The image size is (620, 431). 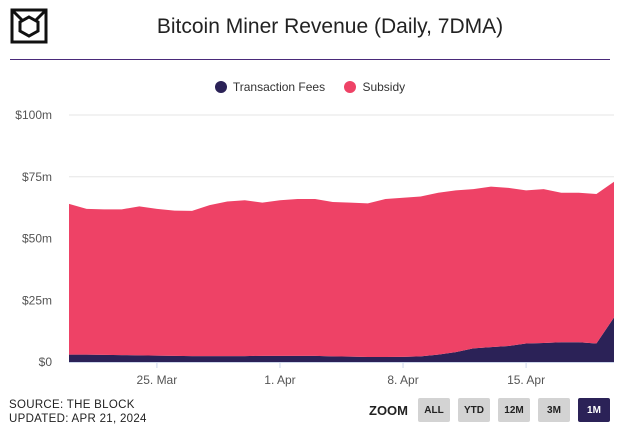 I want to click on zoom-12m-button: 12M, so click(x=514, y=410).